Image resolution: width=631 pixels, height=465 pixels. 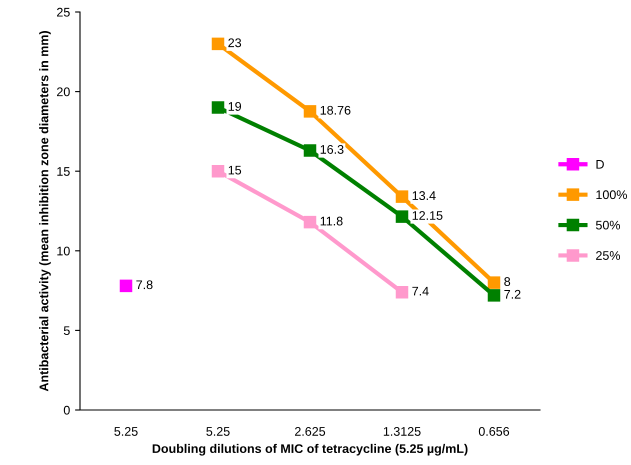 What do you see at coordinates (235, 106) in the screenshot?
I see `data-label: 19` at bounding box center [235, 106].